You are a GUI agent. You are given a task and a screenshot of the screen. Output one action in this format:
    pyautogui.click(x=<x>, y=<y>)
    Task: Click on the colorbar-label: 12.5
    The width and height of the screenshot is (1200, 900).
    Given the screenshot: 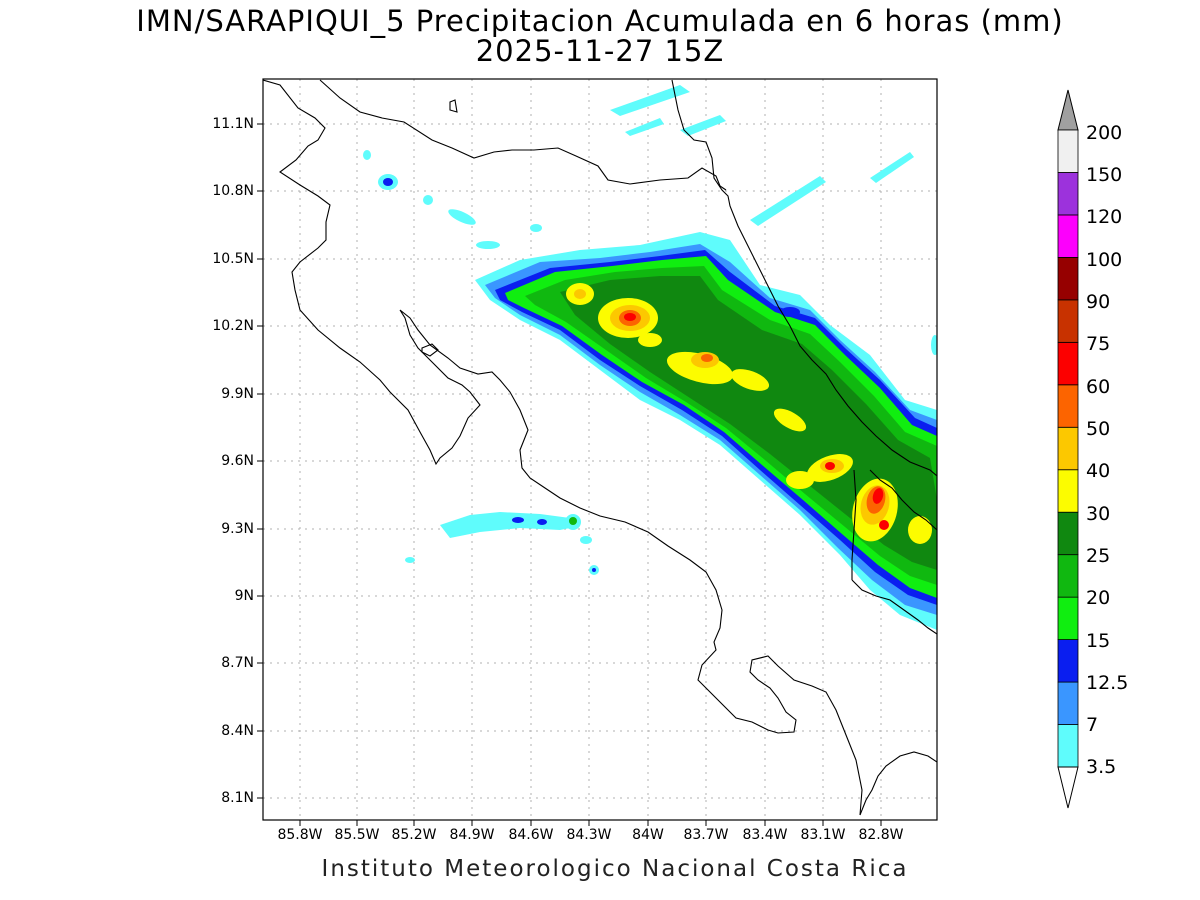 What is the action you would take?
    pyautogui.click(x=1107, y=683)
    